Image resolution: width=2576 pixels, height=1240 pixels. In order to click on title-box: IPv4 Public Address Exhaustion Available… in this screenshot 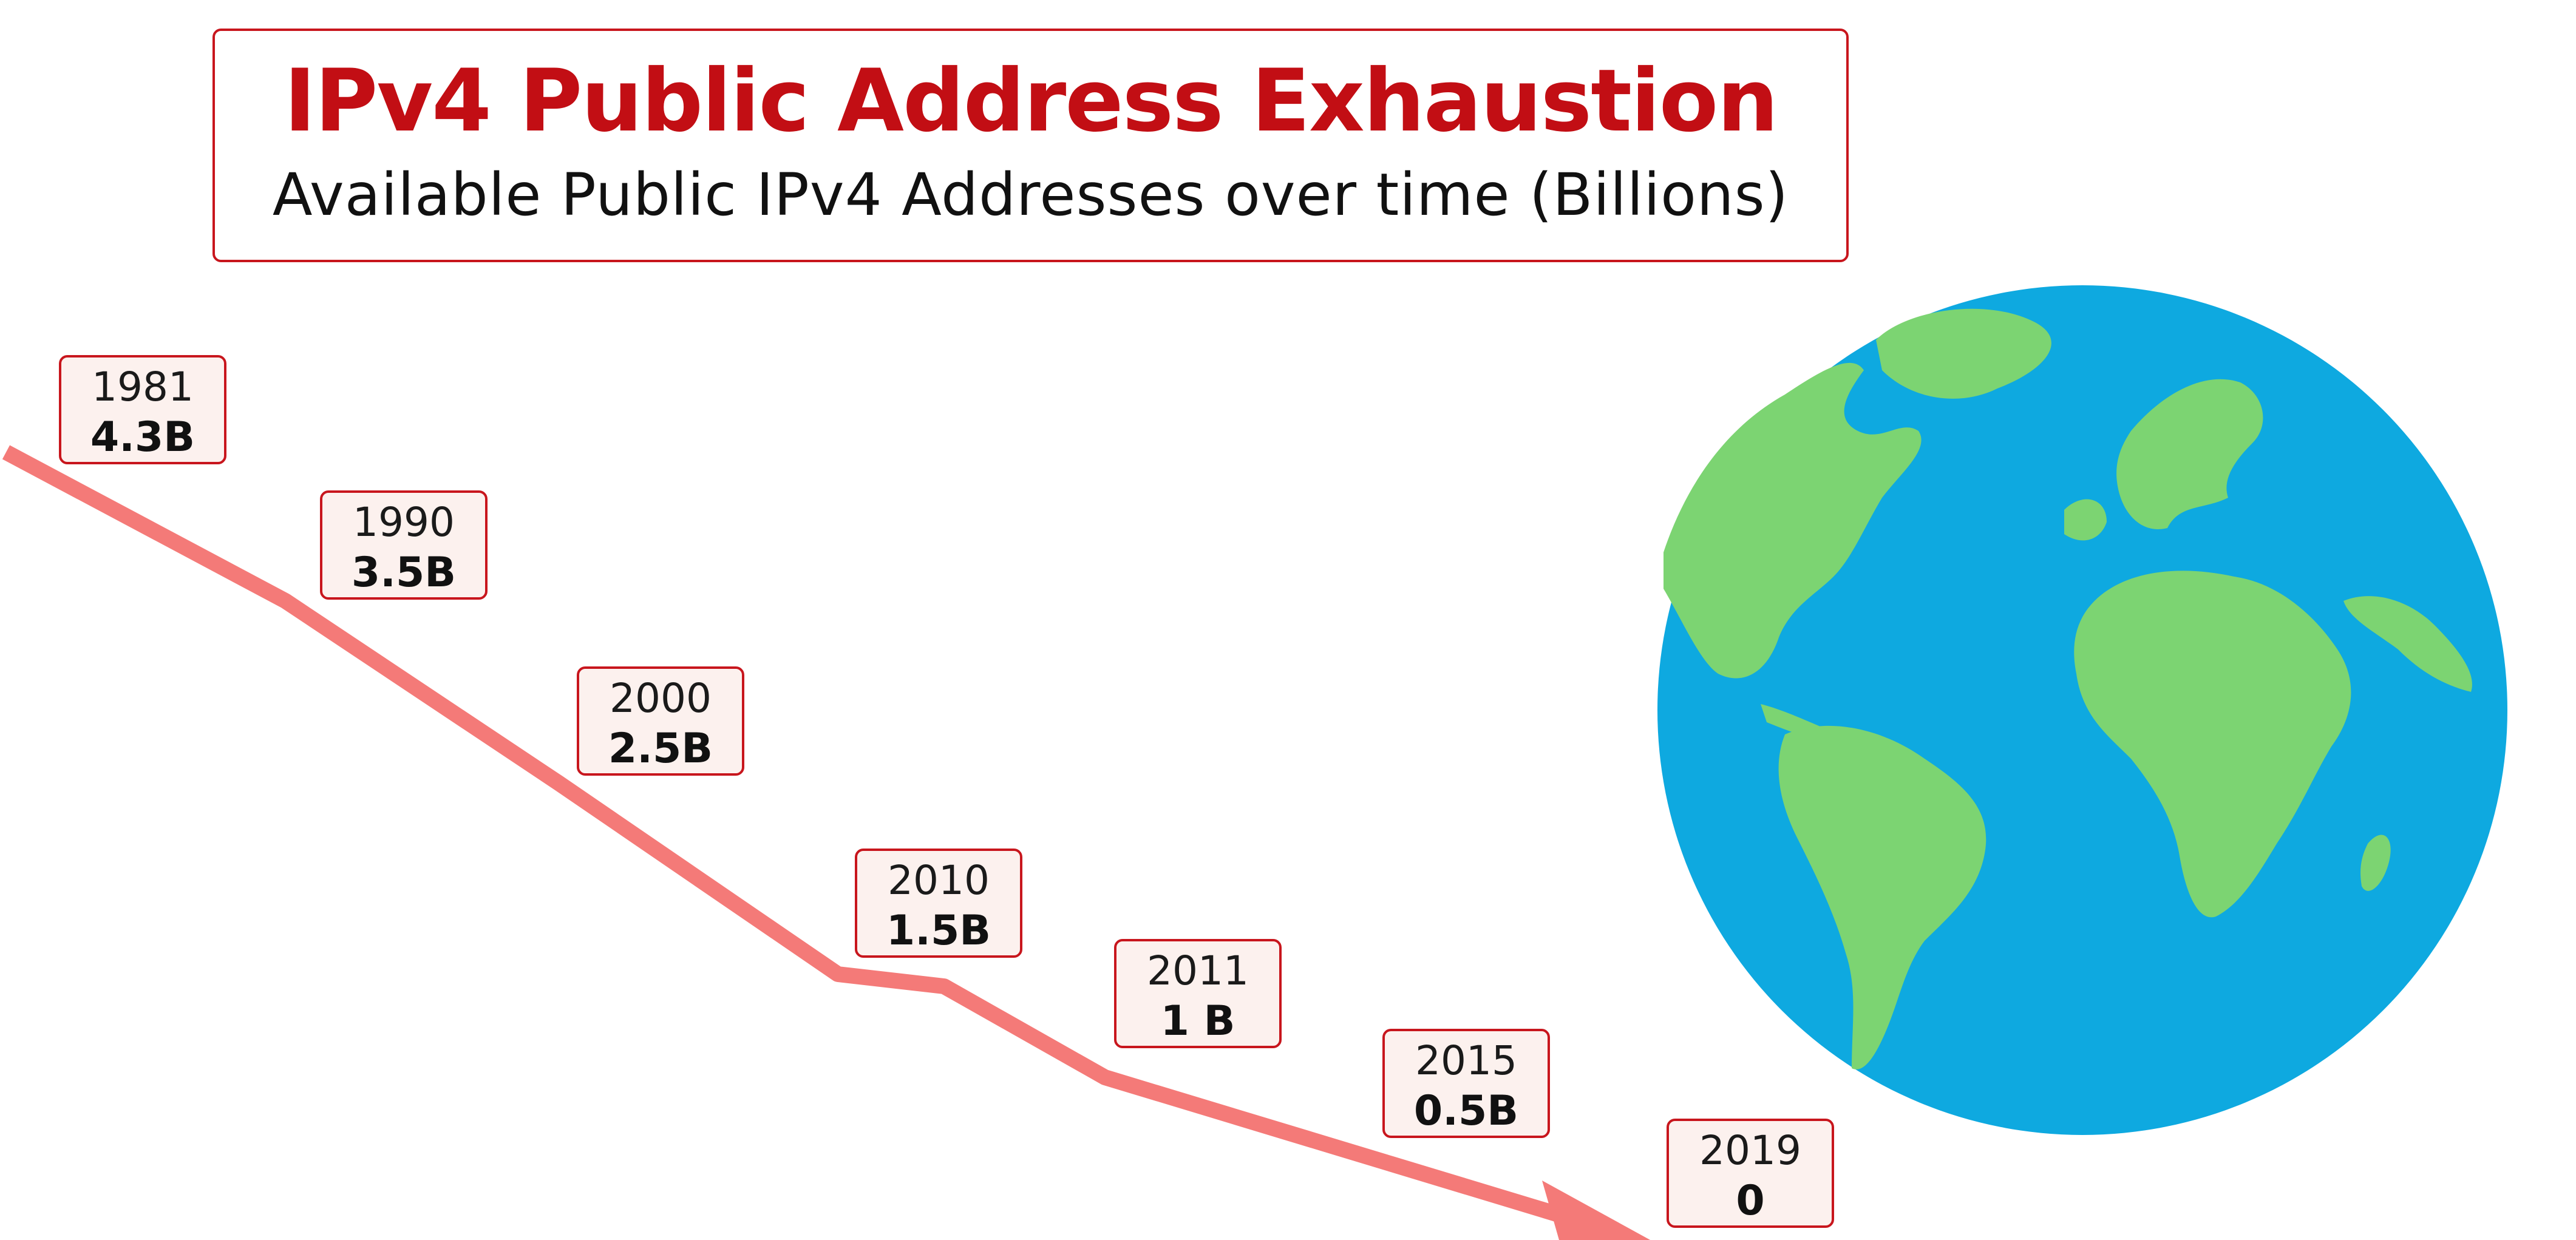, I will do `click(1030, 145)`.